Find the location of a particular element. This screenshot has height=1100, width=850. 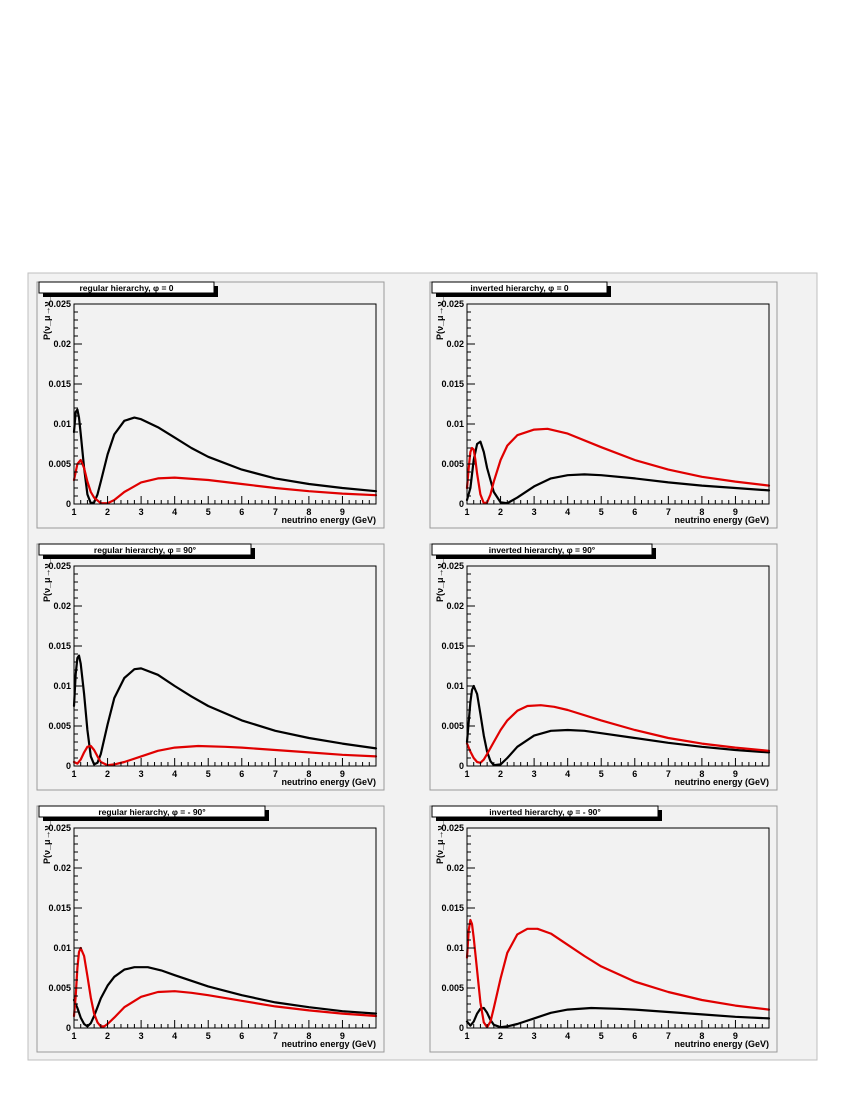

chart-title: inverted hierarchy, φ = 0 is located at coordinates (519, 288).